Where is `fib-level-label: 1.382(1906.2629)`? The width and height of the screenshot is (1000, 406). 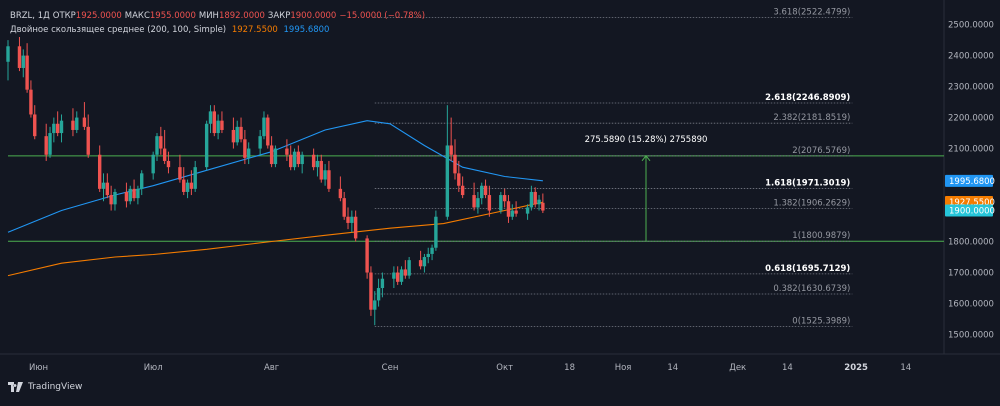 fib-level-label: 1.382(1906.2629) is located at coordinates (811, 204).